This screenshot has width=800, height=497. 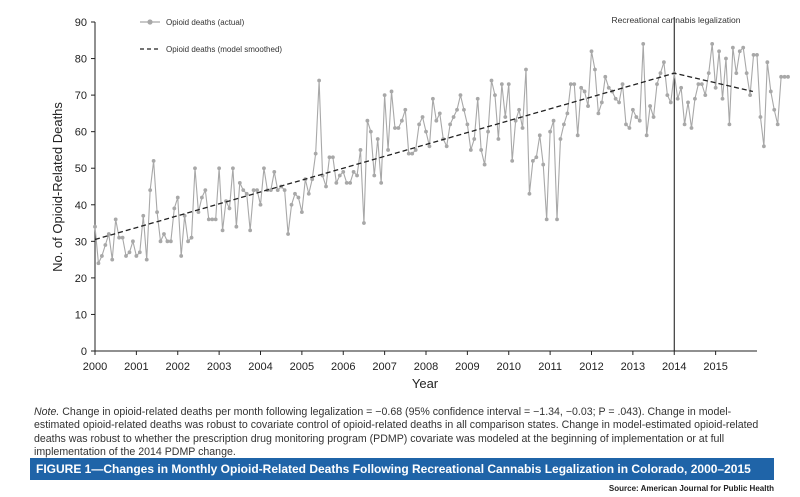 I want to click on legend-actual-marker, so click(x=150, y=22).